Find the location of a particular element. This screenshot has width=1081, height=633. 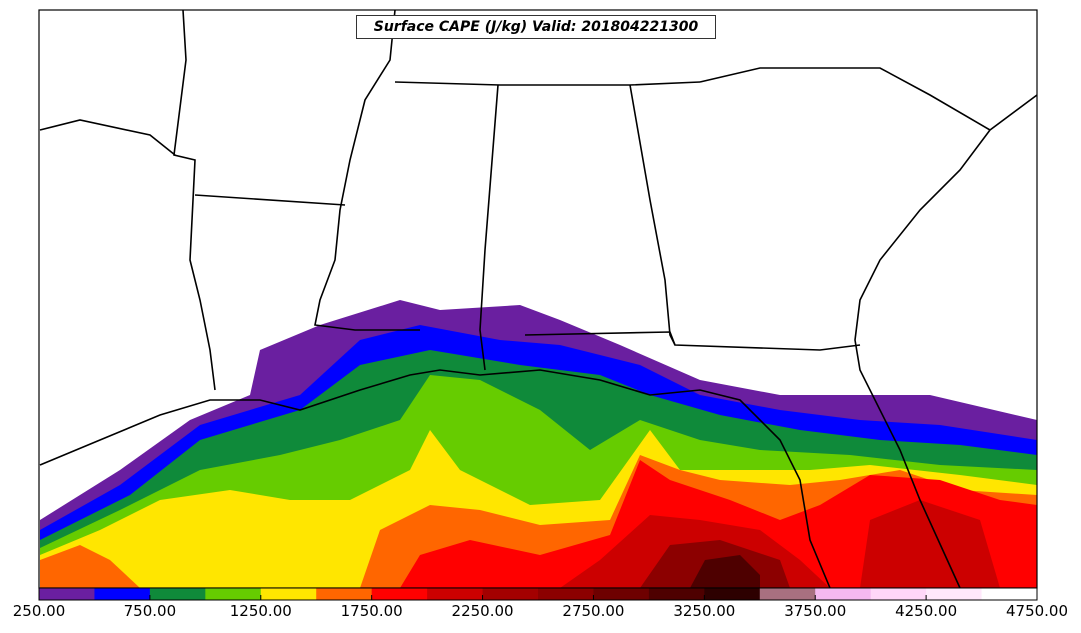

alabama-georgia-line is located at coordinates (652, 215).